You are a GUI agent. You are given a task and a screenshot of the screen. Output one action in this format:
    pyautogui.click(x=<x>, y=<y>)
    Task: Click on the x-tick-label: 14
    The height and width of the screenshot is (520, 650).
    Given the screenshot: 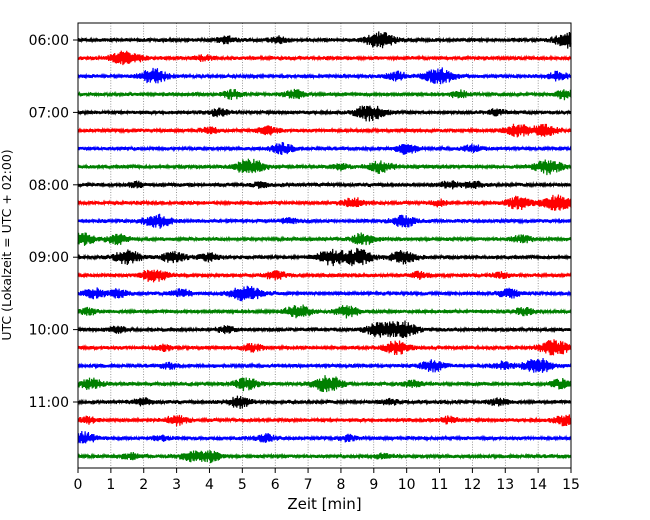 What is the action you would take?
    pyautogui.click(x=538, y=485)
    